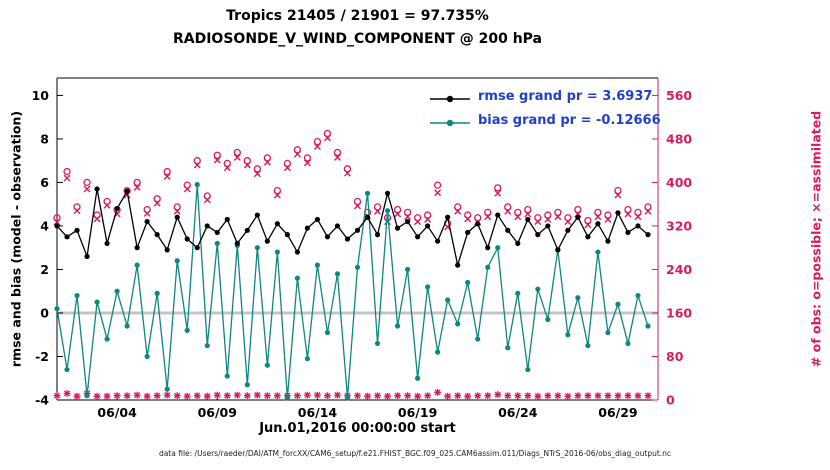 This screenshot has height=470, width=830. I want to click on legend-entry-rmse: rmse grand pr = 3.6937, so click(545, 96).